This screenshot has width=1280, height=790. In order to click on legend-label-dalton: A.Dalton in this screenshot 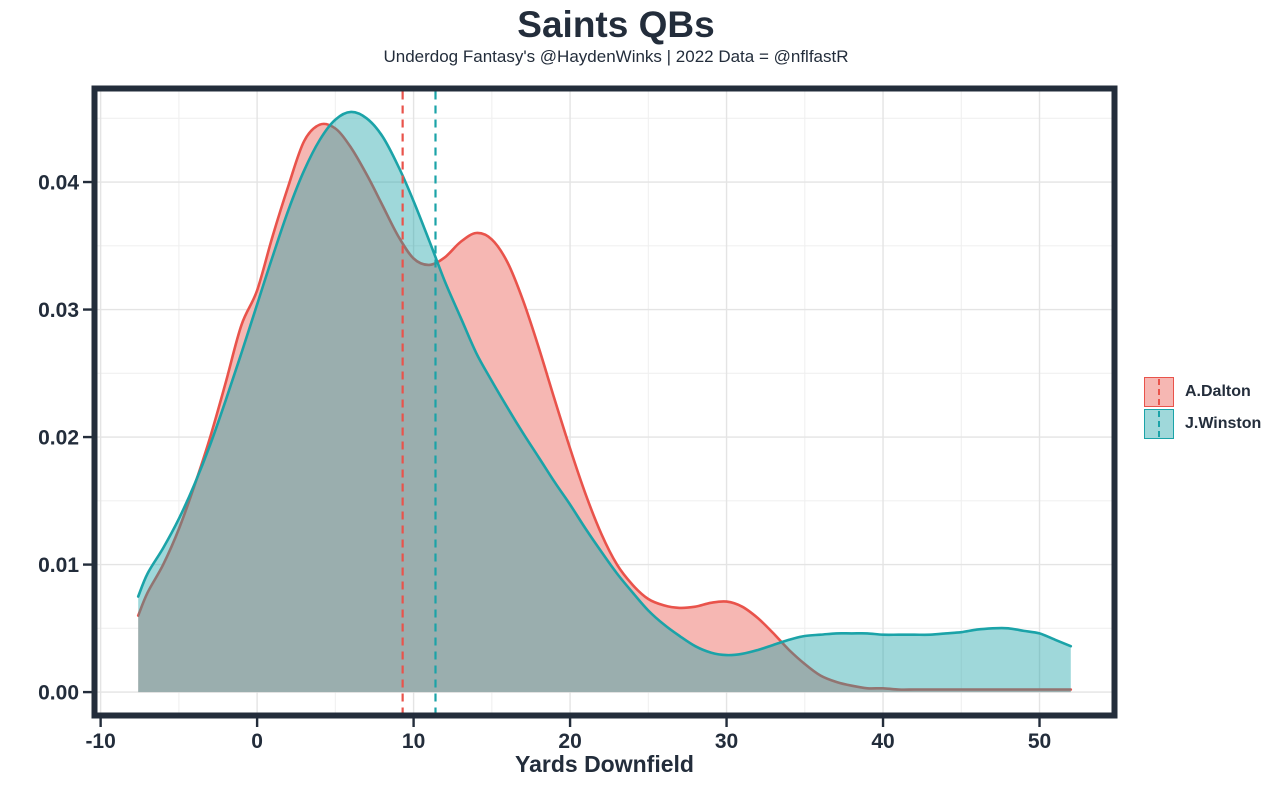, I will do `click(1218, 391)`.